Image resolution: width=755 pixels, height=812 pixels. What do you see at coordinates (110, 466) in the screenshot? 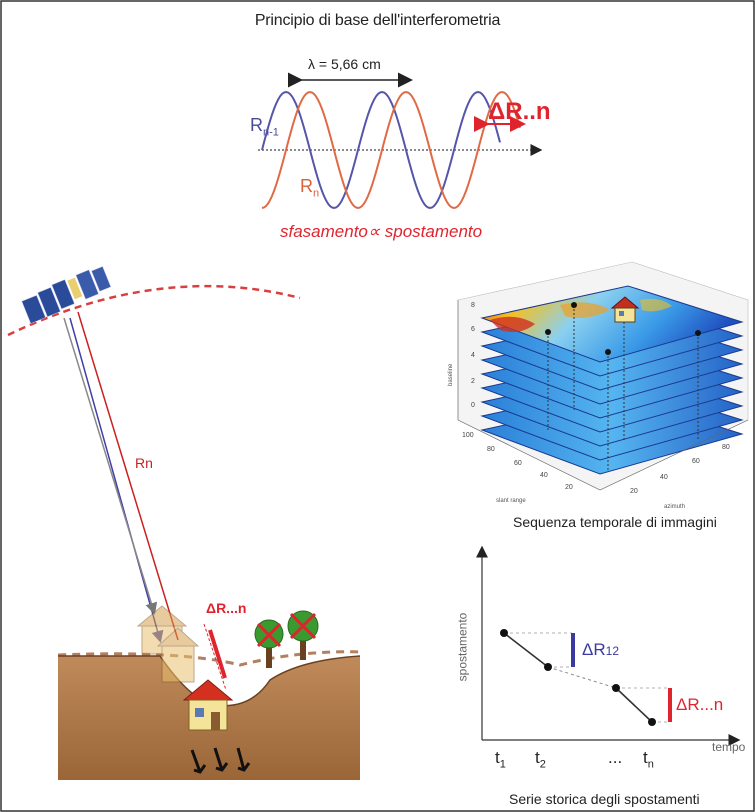
I see `beam-gray` at bounding box center [110, 466].